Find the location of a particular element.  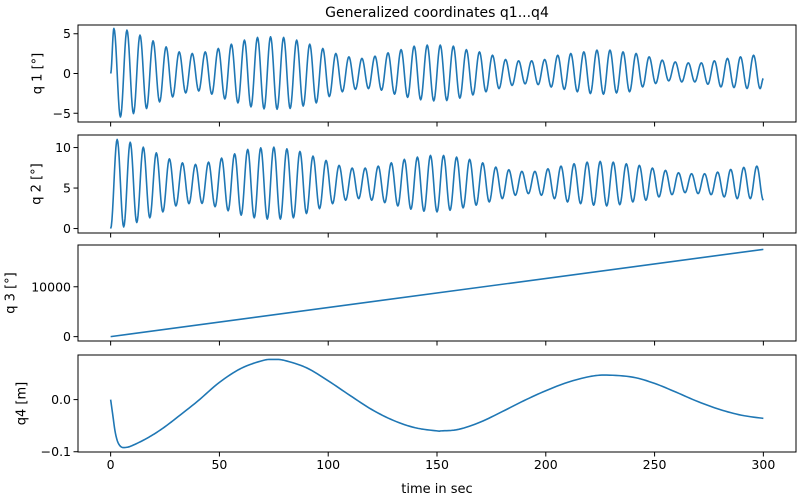

series-line-q3 is located at coordinates (437, 293).